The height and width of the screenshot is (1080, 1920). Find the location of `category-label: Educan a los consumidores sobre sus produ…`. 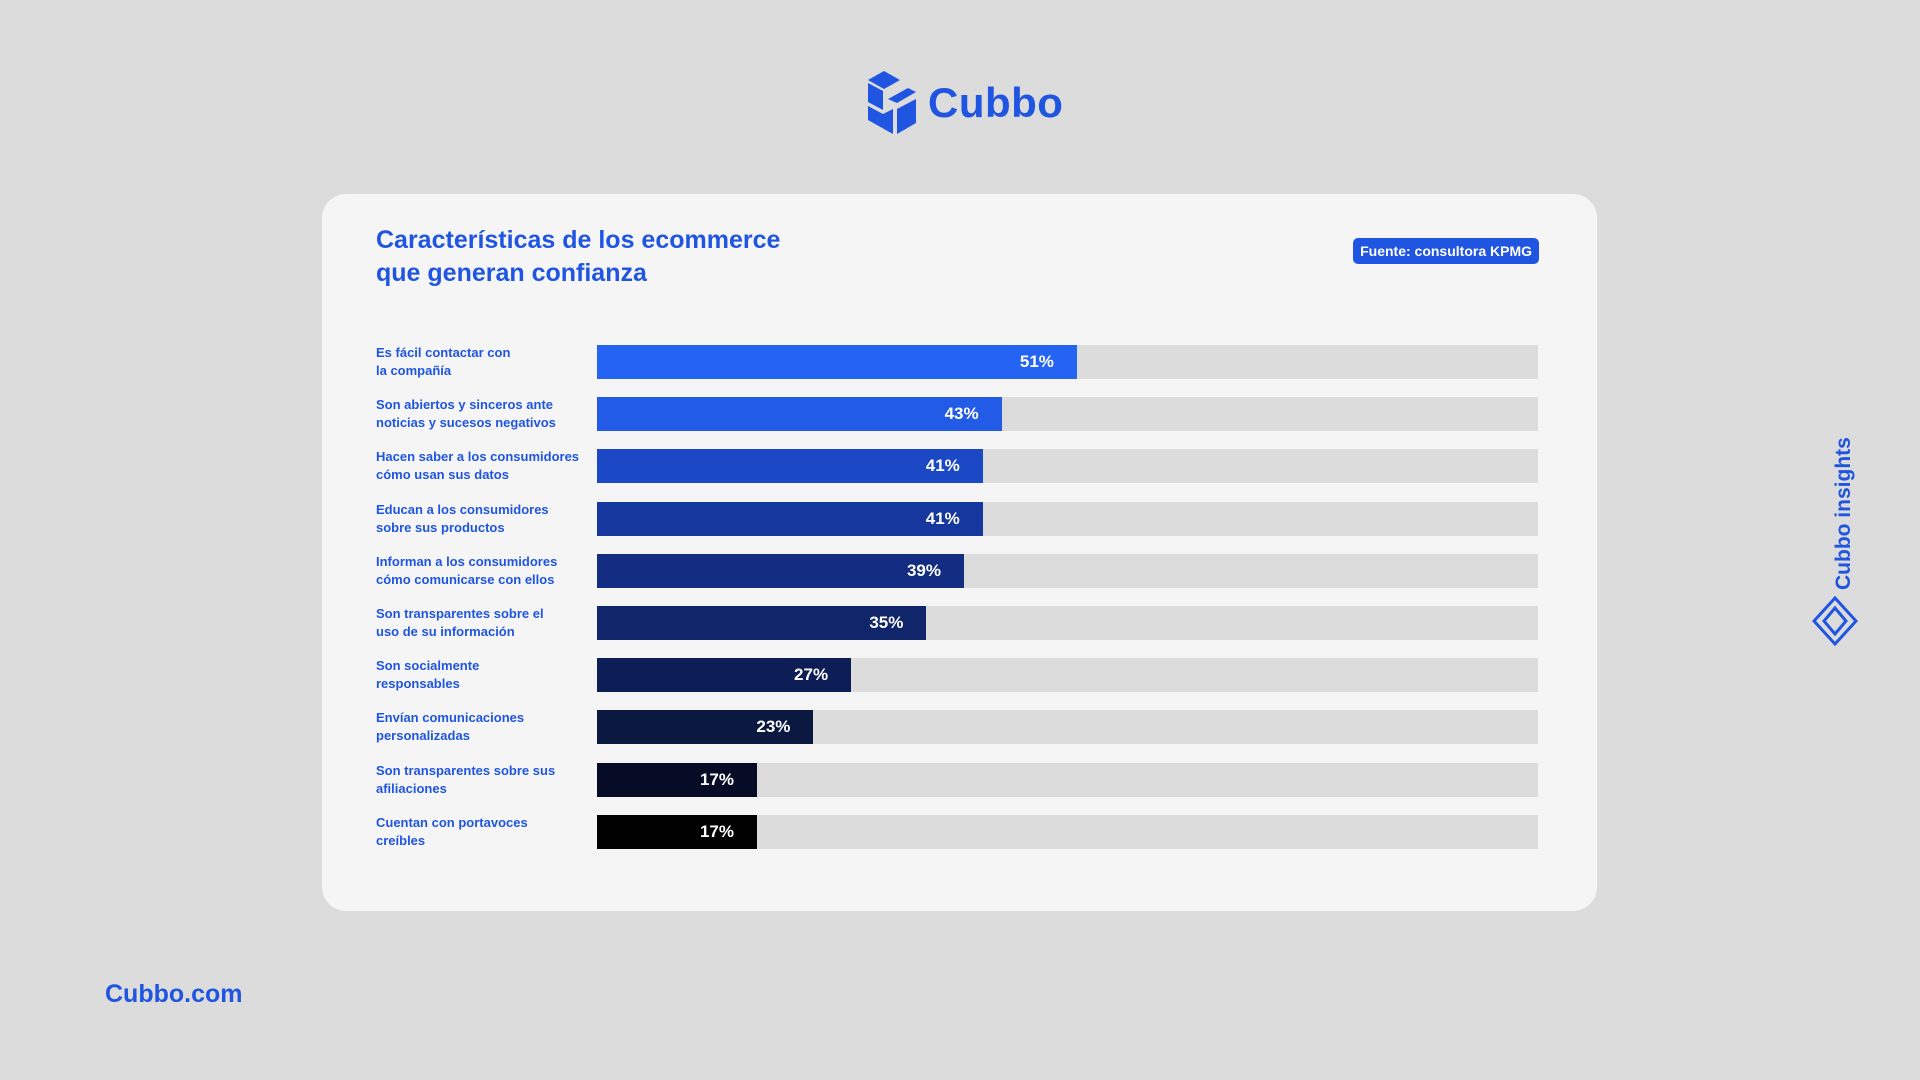

category-label: Educan a los consumidores sobre sus produ… is located at coordinates (484, 519).